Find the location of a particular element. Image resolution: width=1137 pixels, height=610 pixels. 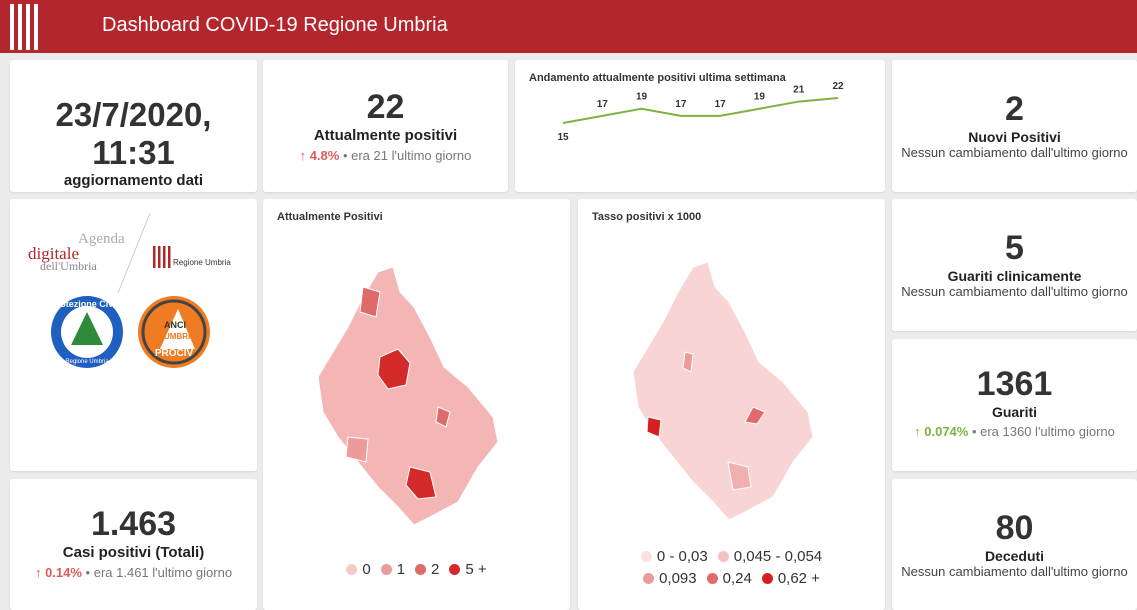

label: Casi positivi (Totali) is located at coordinates (133, 552).